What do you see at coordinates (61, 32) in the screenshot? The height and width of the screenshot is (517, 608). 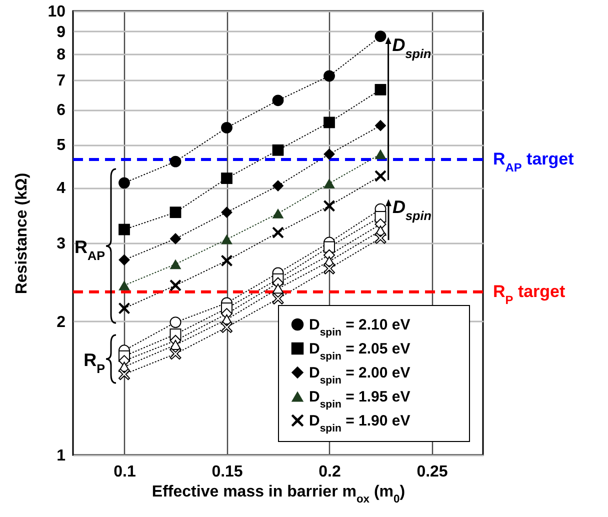 I see `y-tick-label: 9` at bounding box center [61, 32].